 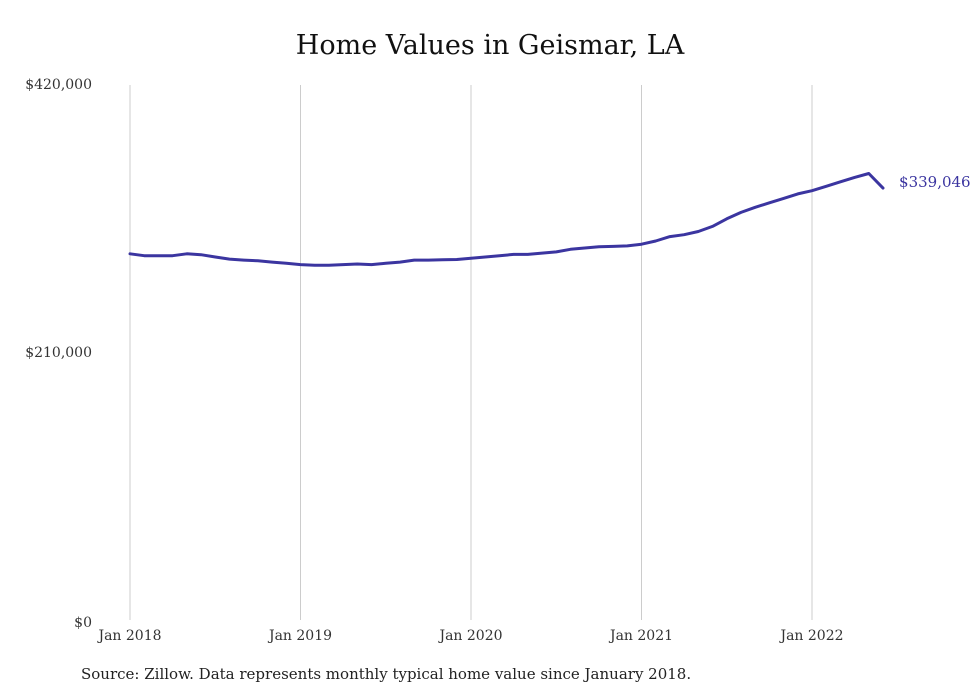 What do you see at coordinates (935, 182) in the screenshot?
I see `end-value-label: $339,046` at bounding box center [935, 182].